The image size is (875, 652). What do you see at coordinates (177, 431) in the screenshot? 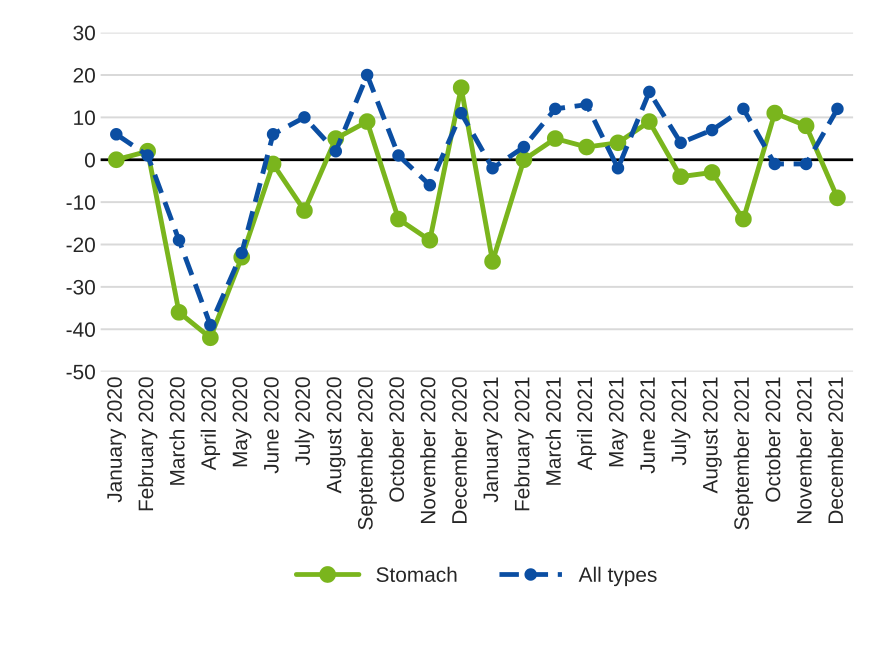
I see `x-tick-label: March 2020` at bounding box center [177, 431].